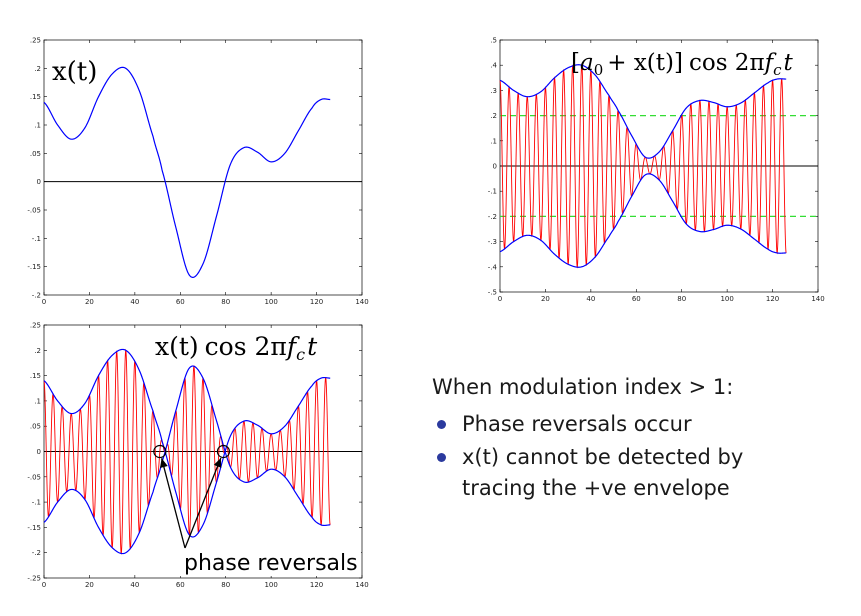 The image size is (861, 616). I want to click on chart3-title: x(t) cos 2πfct, so click(236, 348).